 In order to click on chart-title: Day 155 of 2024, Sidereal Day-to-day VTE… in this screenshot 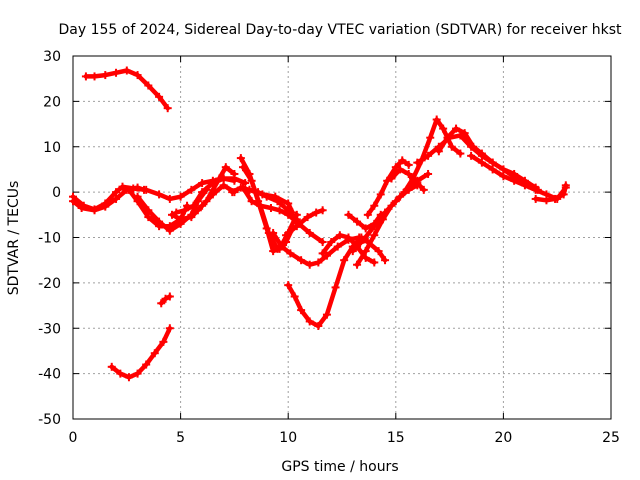, I will do `click(340, 30)`.